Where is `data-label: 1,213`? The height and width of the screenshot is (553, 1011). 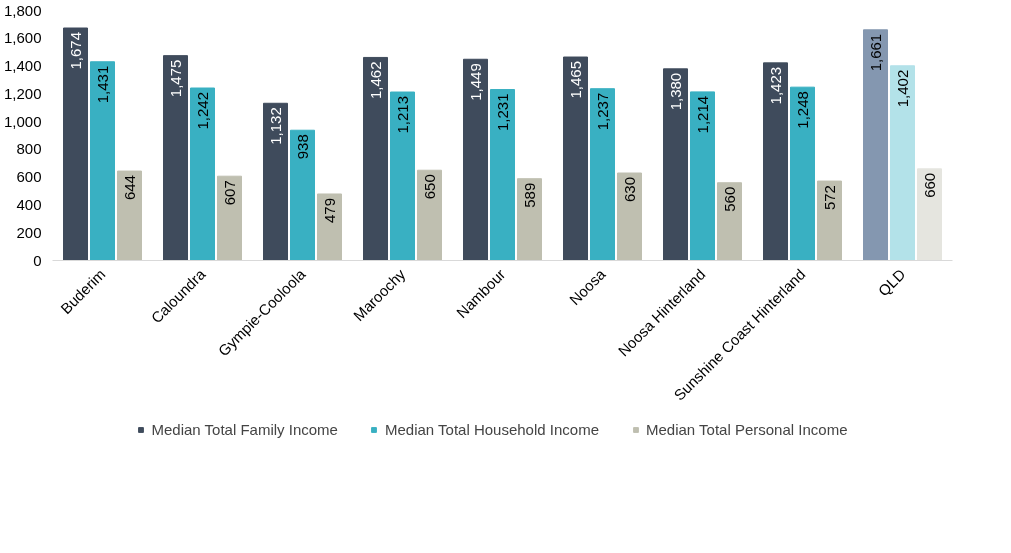 data-label: 1,213 is located at coordinates (402, 115).